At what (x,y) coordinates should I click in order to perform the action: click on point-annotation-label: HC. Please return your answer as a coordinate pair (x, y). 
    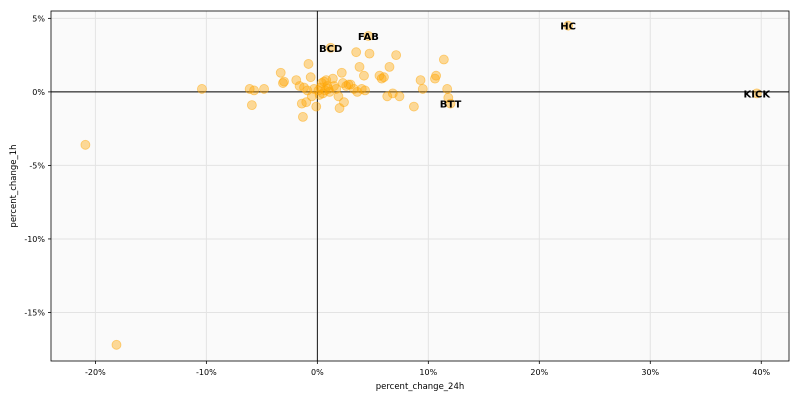
    Looking at the image, I should click on (568, 27).